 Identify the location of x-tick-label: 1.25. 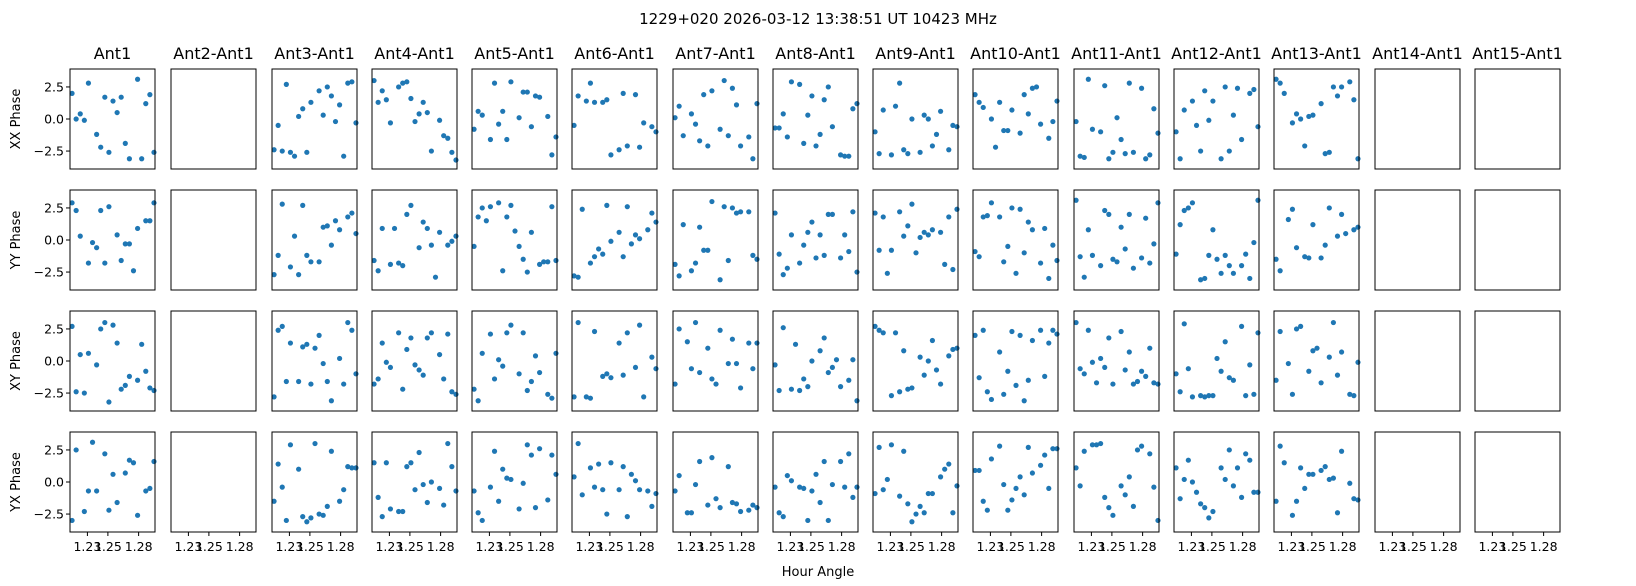
(911, 546).